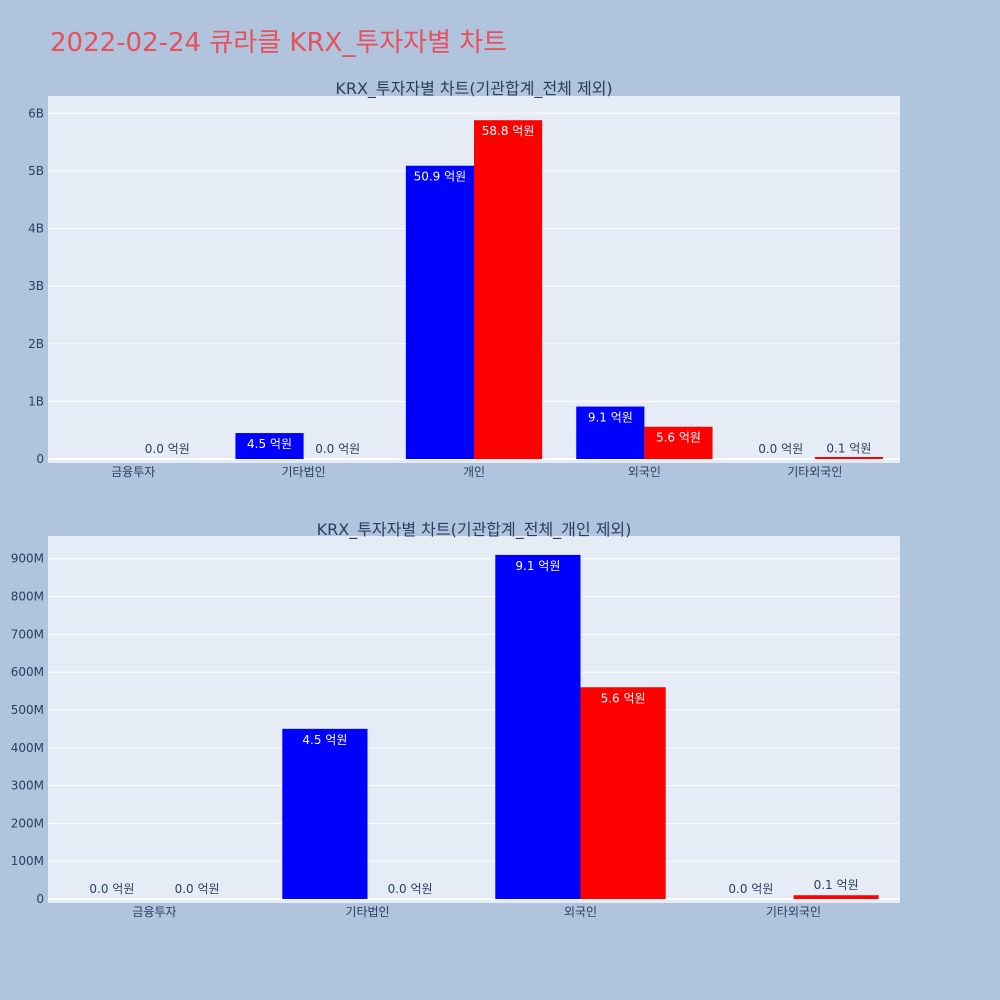  Describe the element at coordinates (27, 634) in the screenshot. I see `y-tick-label: 700M` at that location.